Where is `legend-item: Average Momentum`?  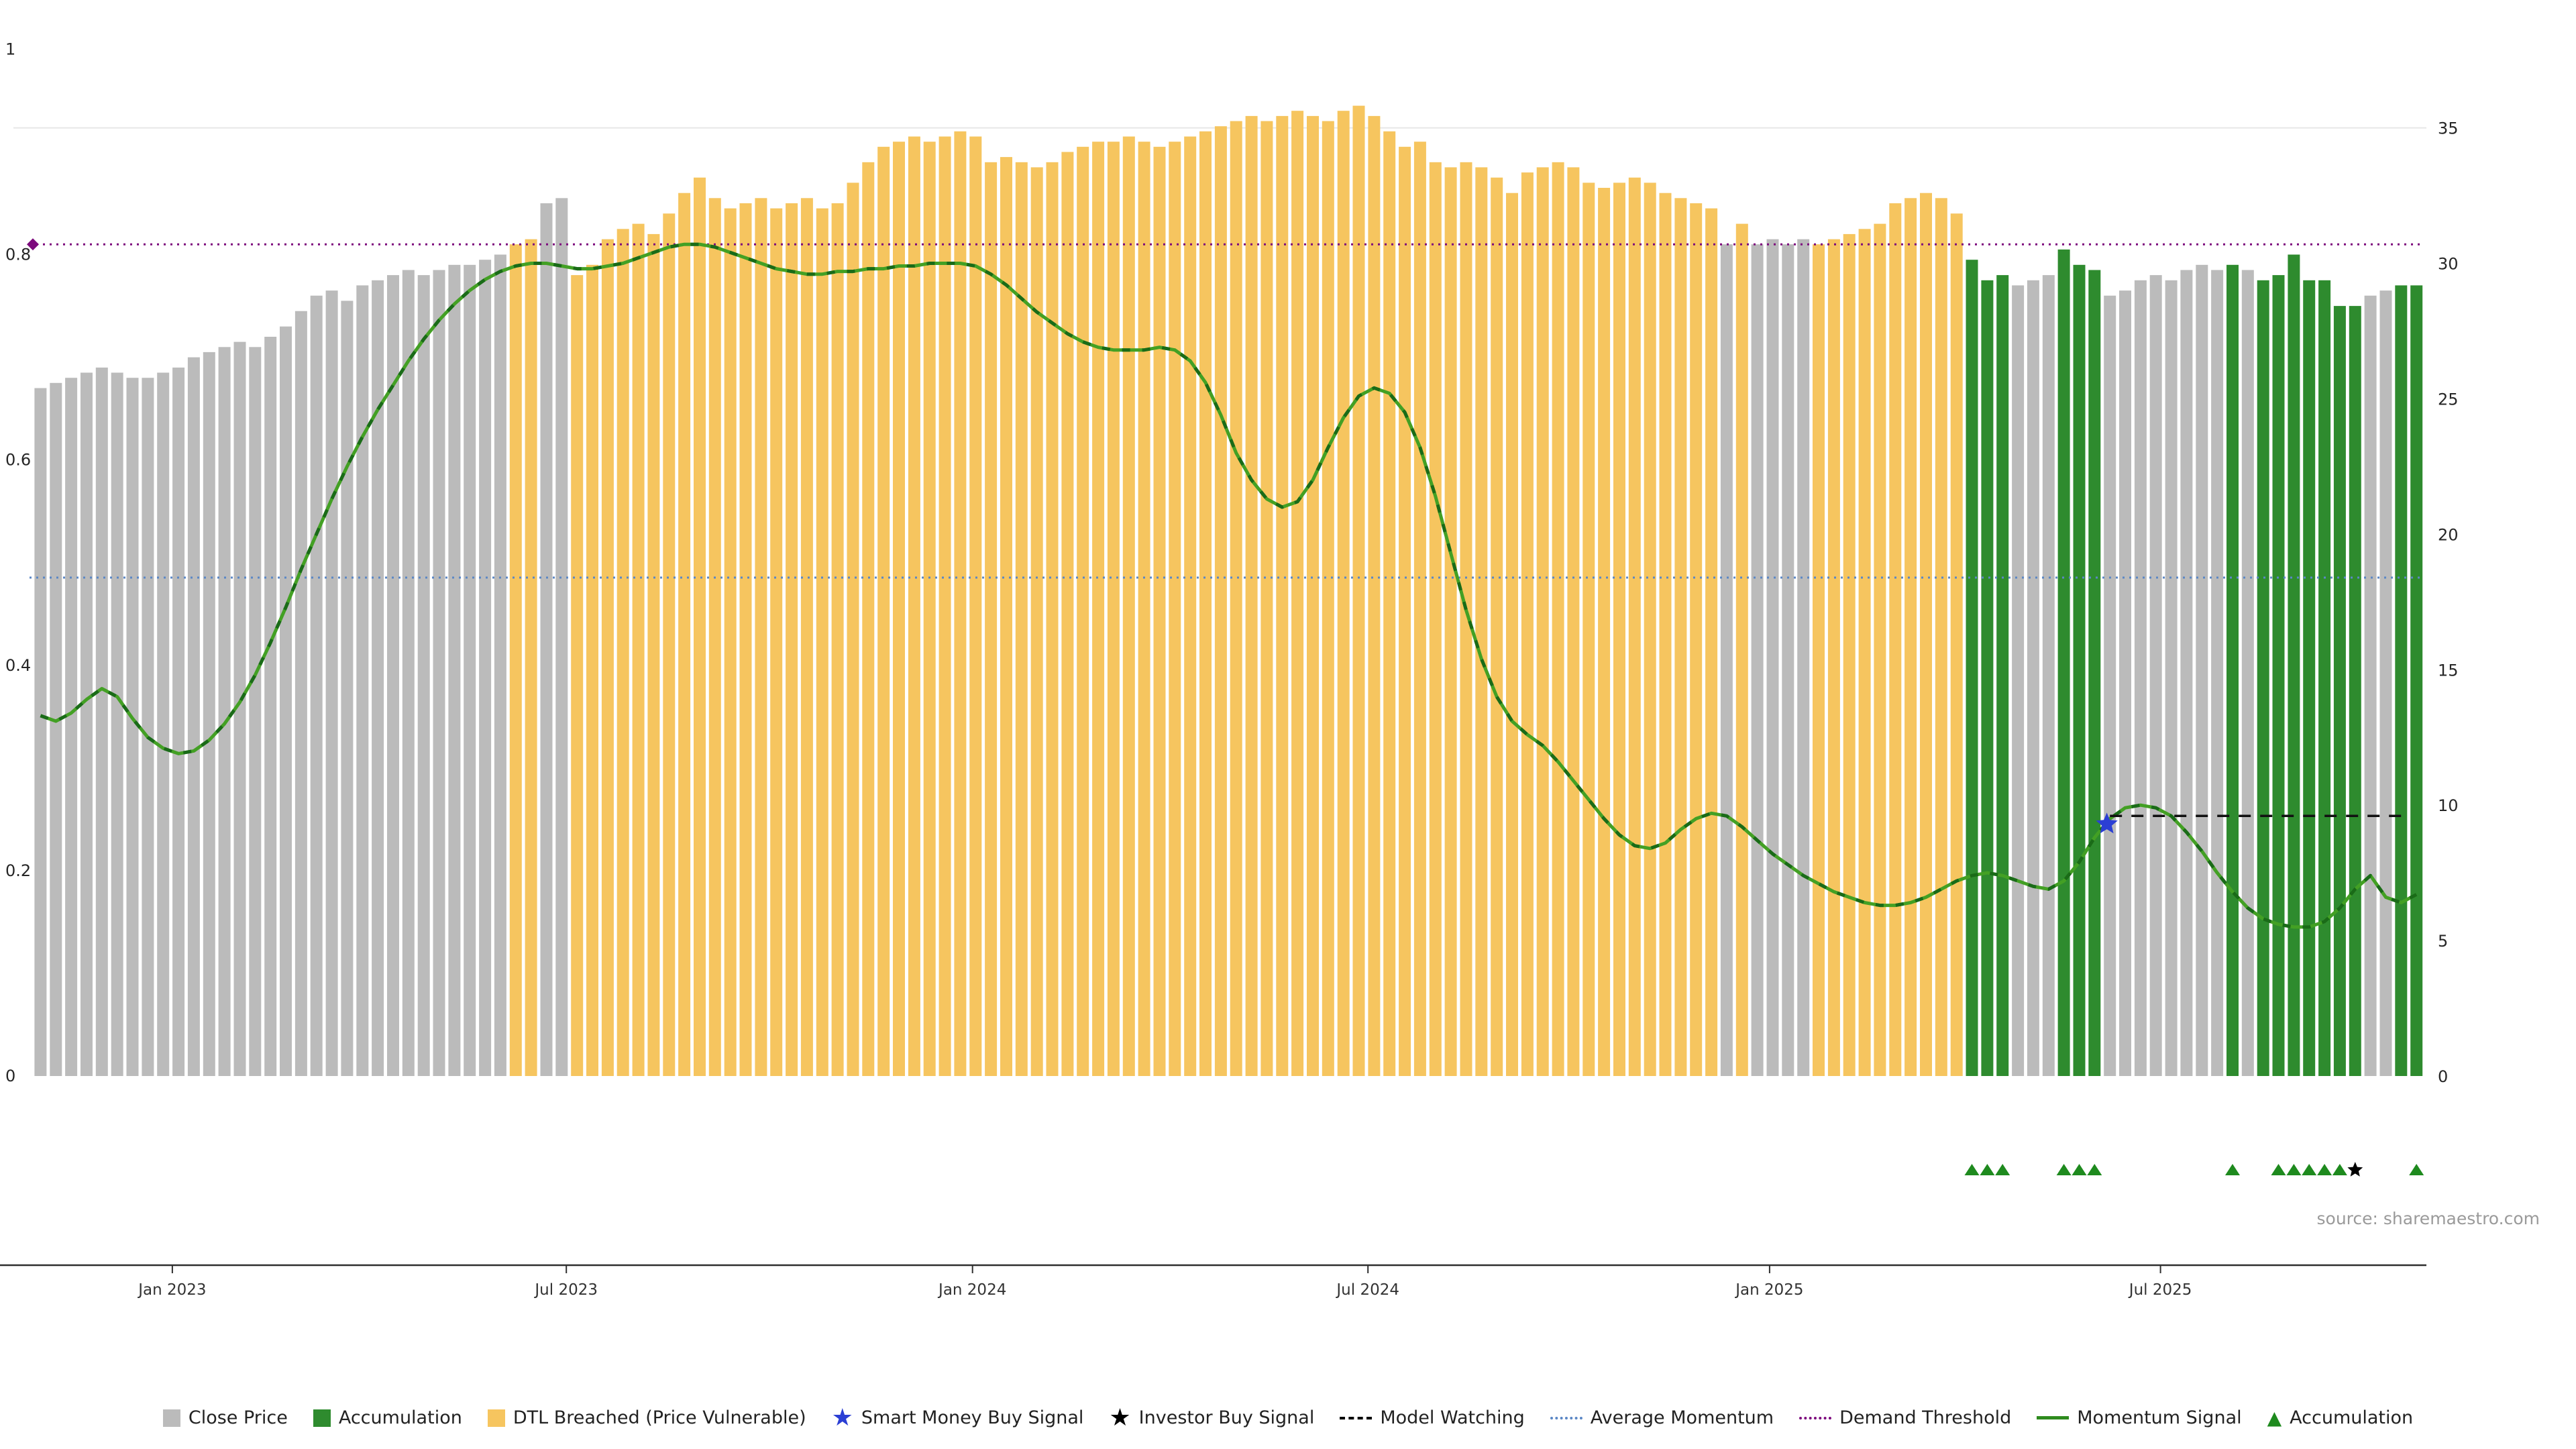
legend-item: Average Momentum is located at coordinates (1662, 1417).